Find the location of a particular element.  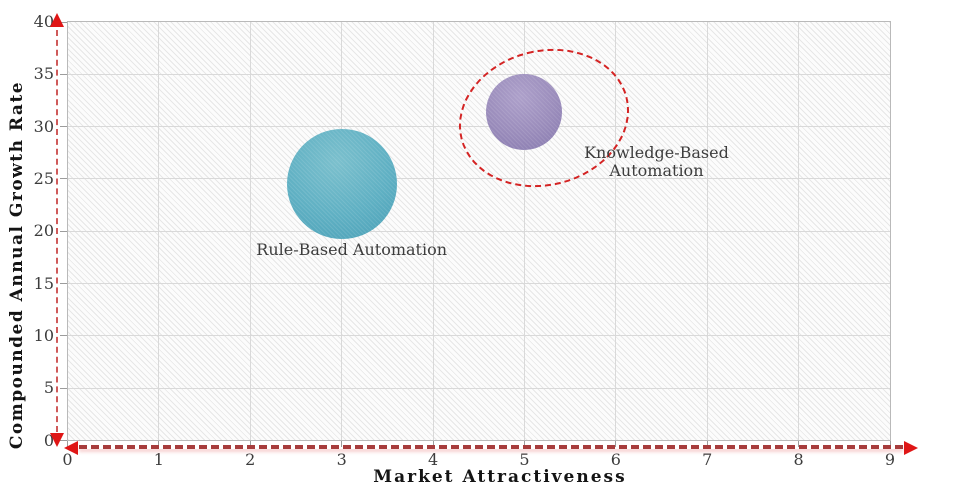

y-tick-label: 40 is located at coordinates (43, 21).